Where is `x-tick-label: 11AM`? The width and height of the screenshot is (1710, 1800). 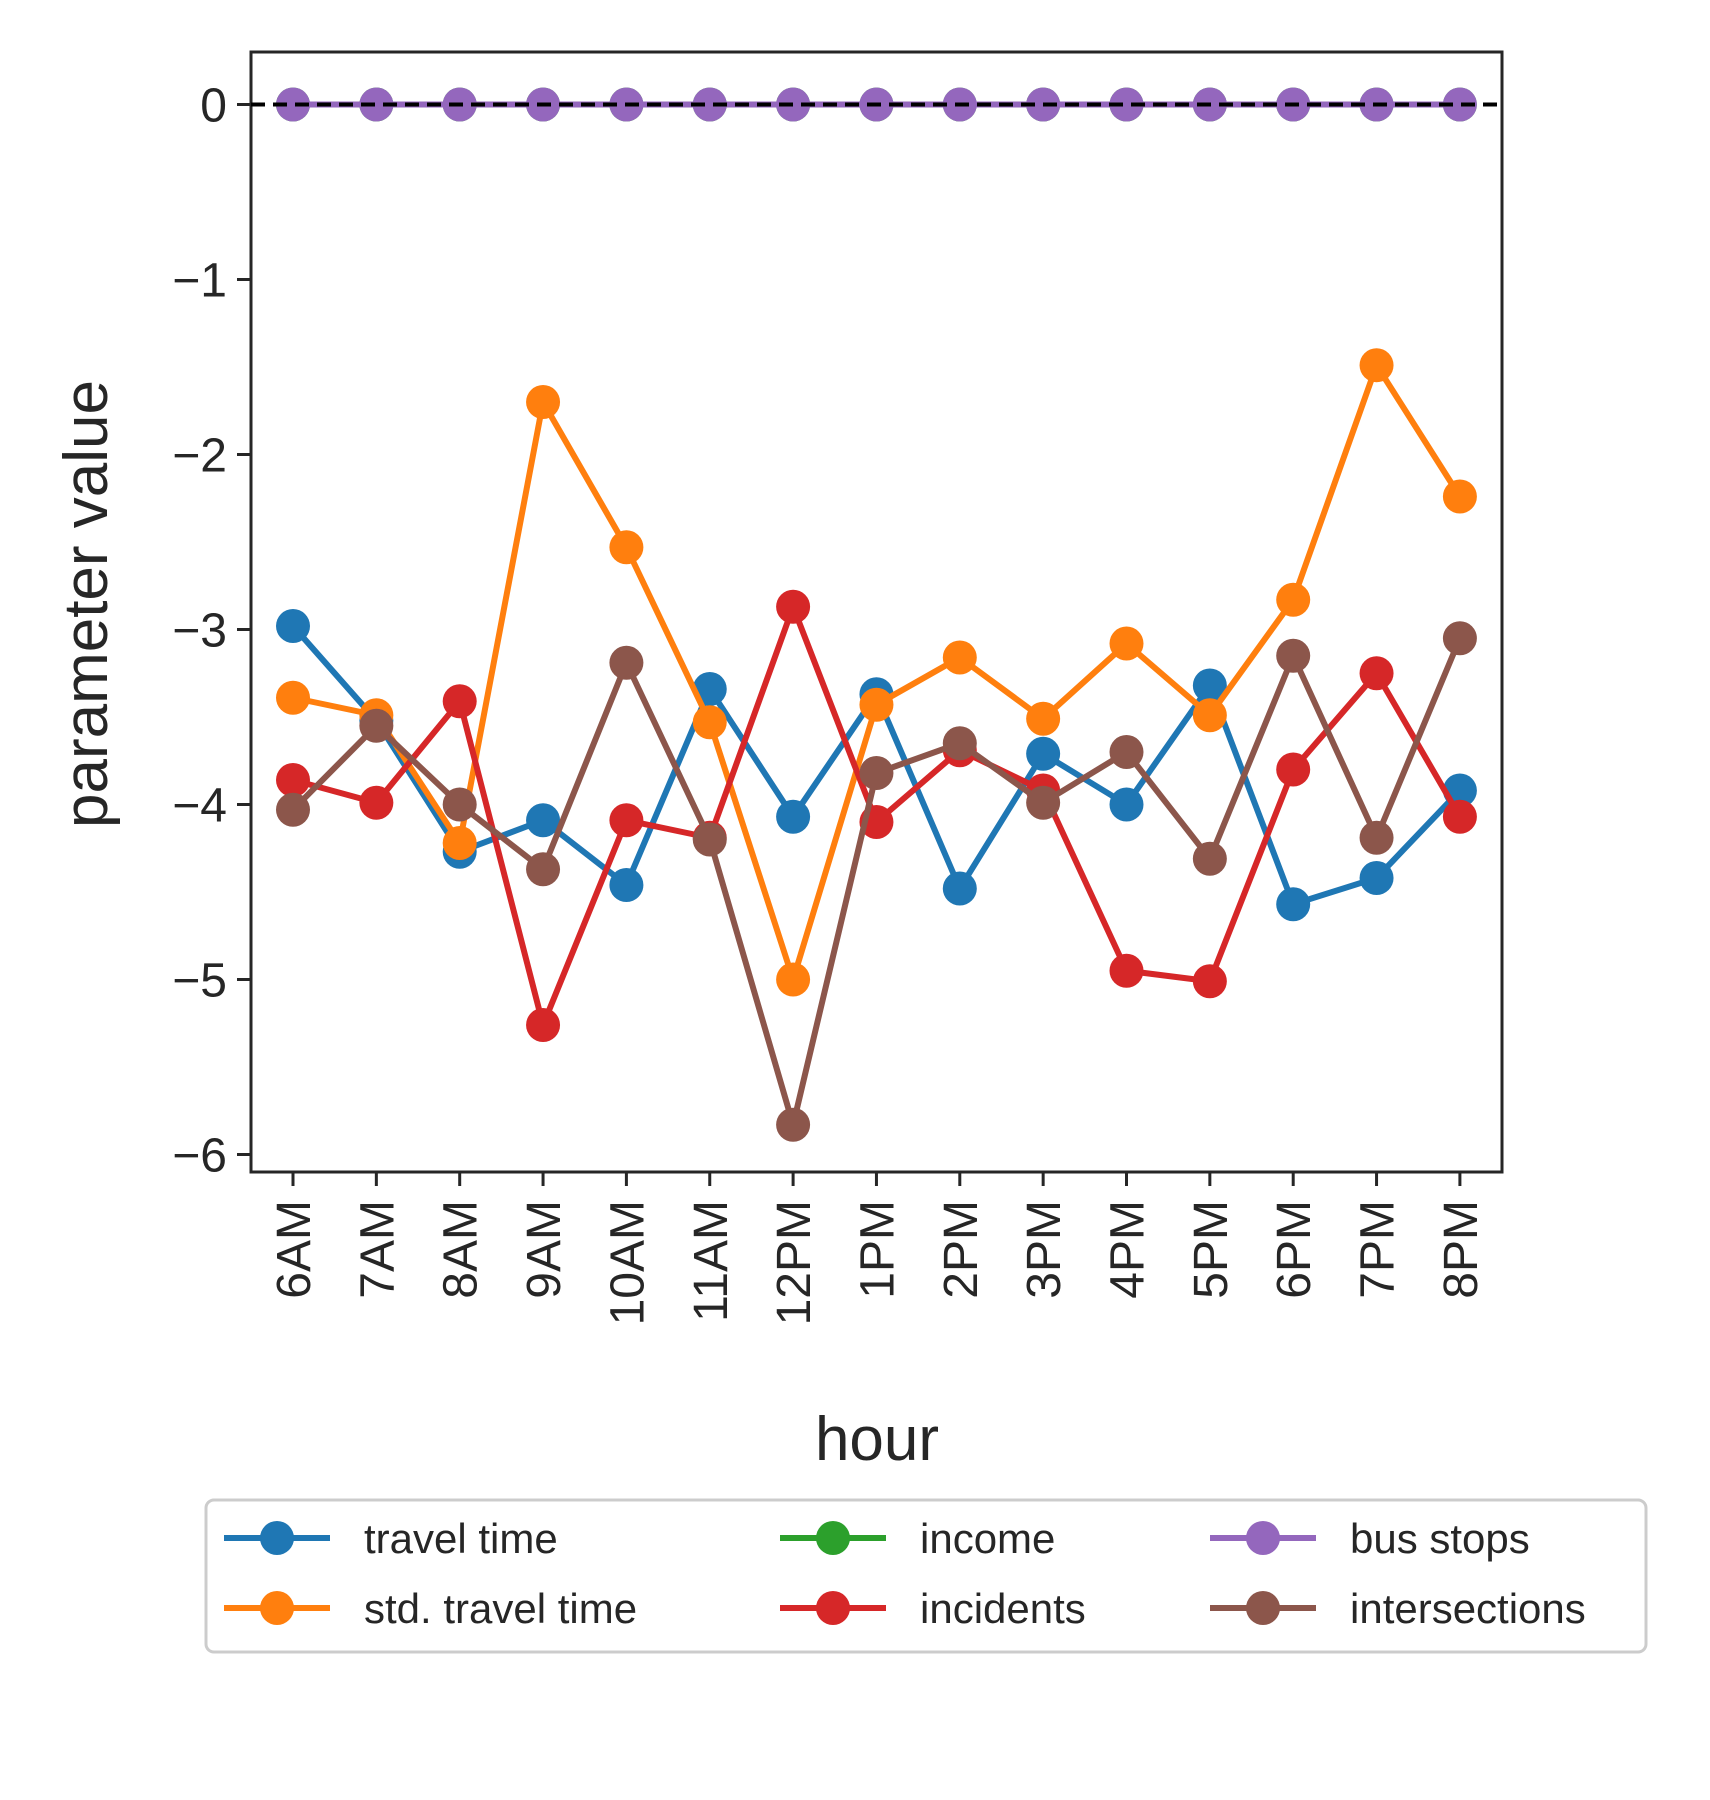
x-tick-label: 11AM is located at coordinates (711, 1261).